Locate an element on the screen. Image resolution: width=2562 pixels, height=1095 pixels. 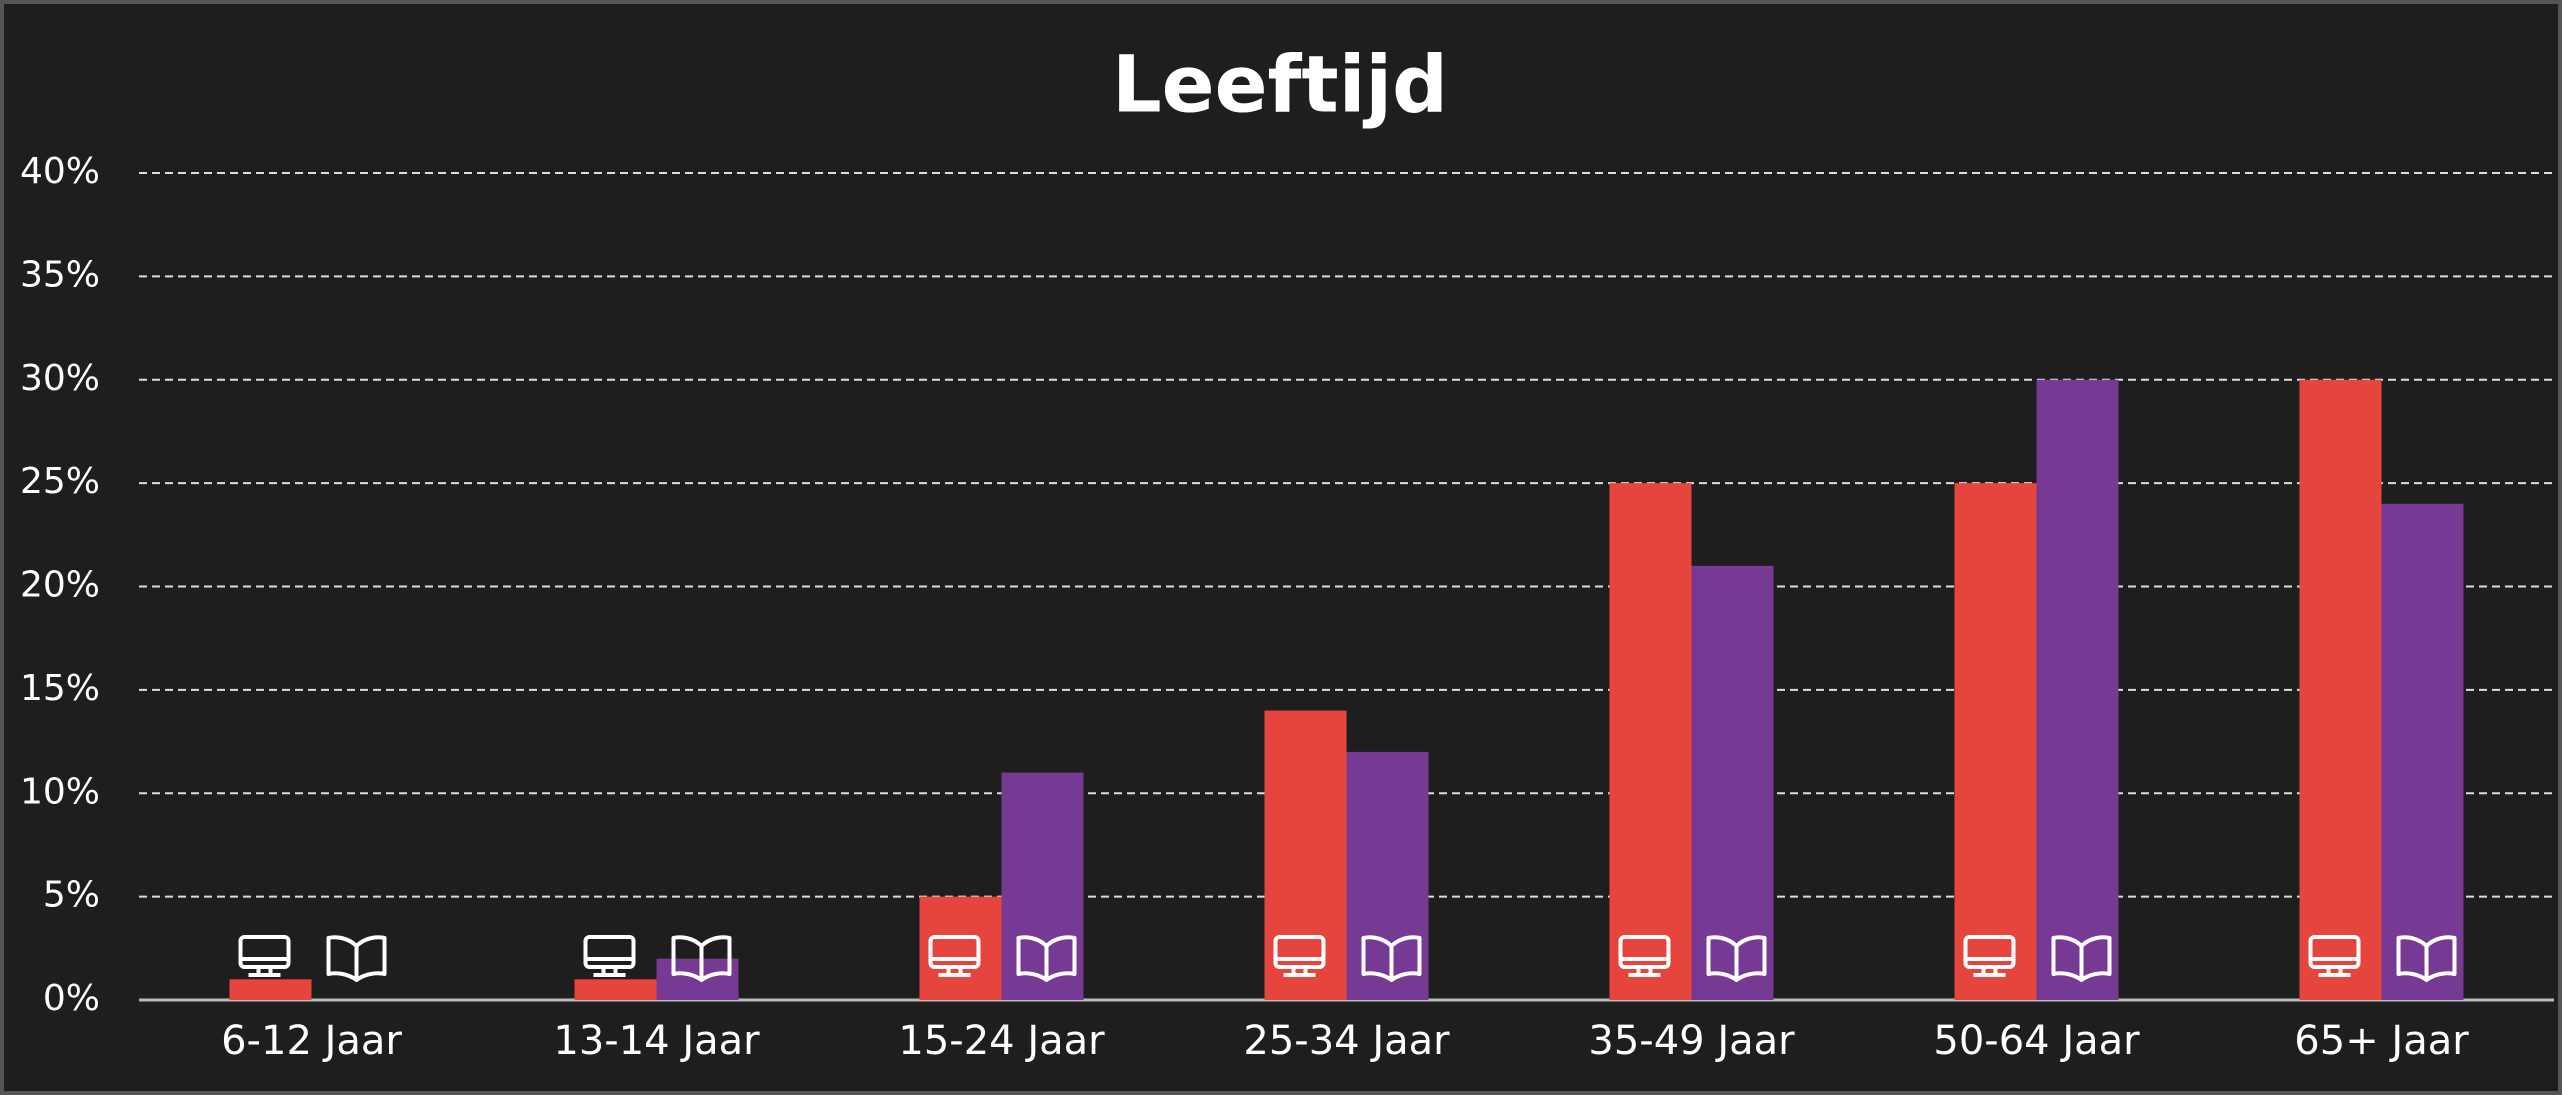
x-tick-label: 13-14 Jaar is located at coordinates (656, 1041).